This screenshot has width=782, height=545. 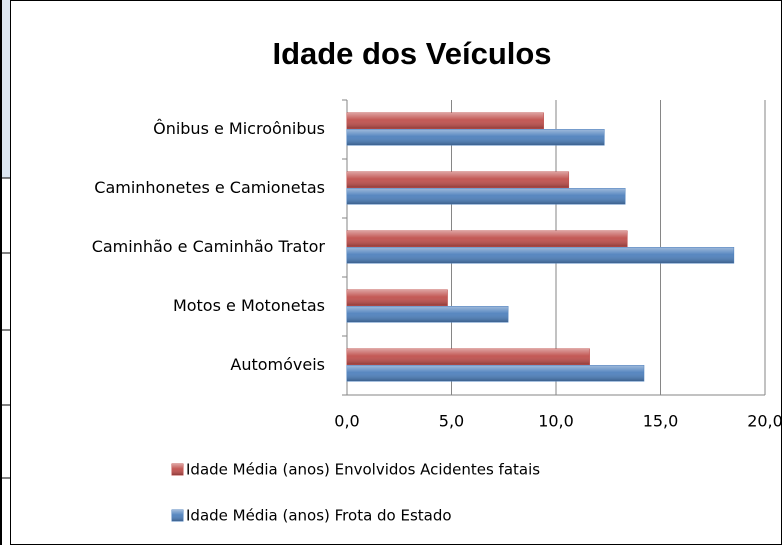 What do you see at coordinates (661, 421) in the screenshot?
I see `x-tick-label: 15,0` at bounding box center [661, 421].